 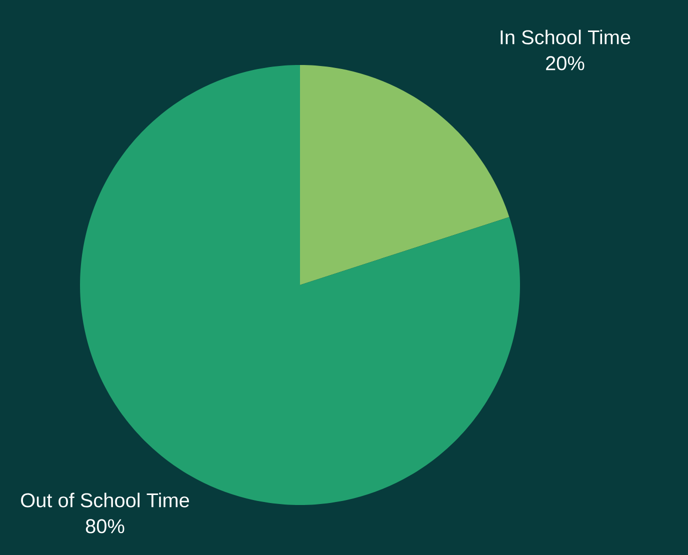 I want to click on slice-label: In School Time, so click(x=565, y=37).